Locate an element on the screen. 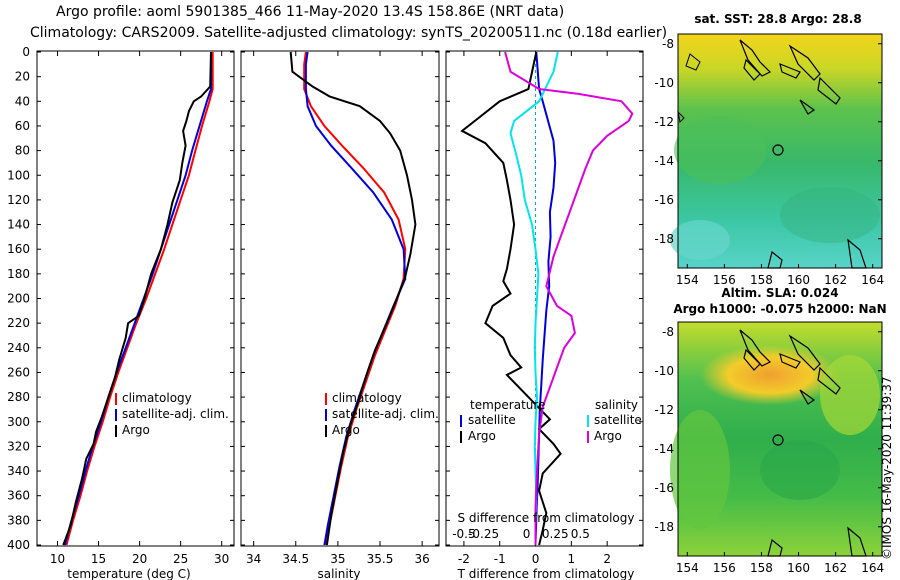 The width and height of the screenshot is (900, 580). depth-tick-label: 200 is located at coordinates (18, 299).